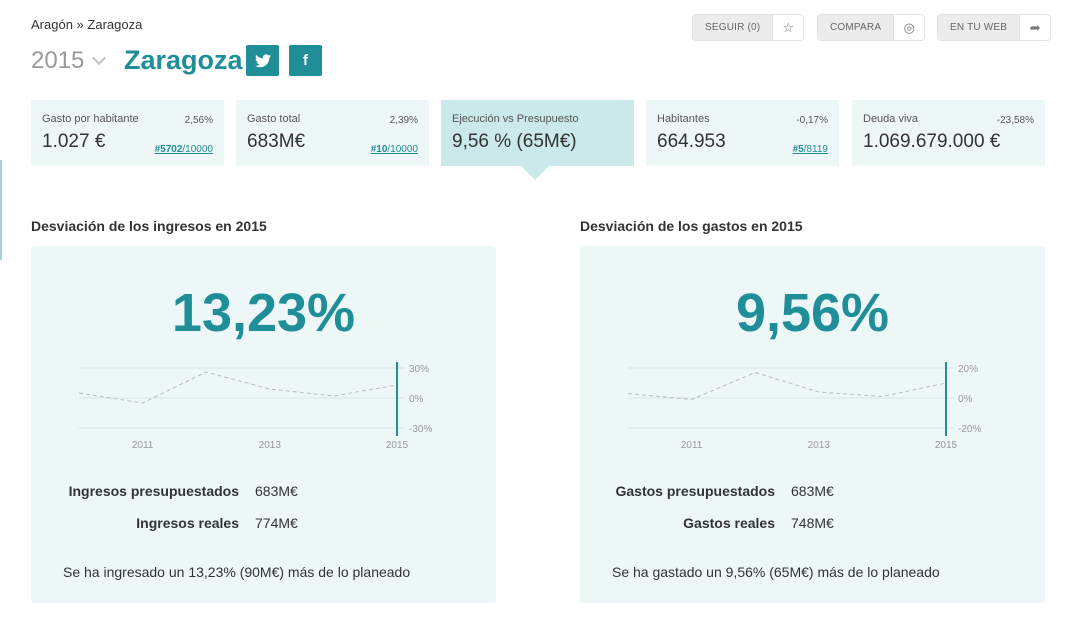 The image size is (1073, 643). Describe the element at coordinates (276, 491) in the screenshot. I see `income-budget-value: 683M€` at that location.